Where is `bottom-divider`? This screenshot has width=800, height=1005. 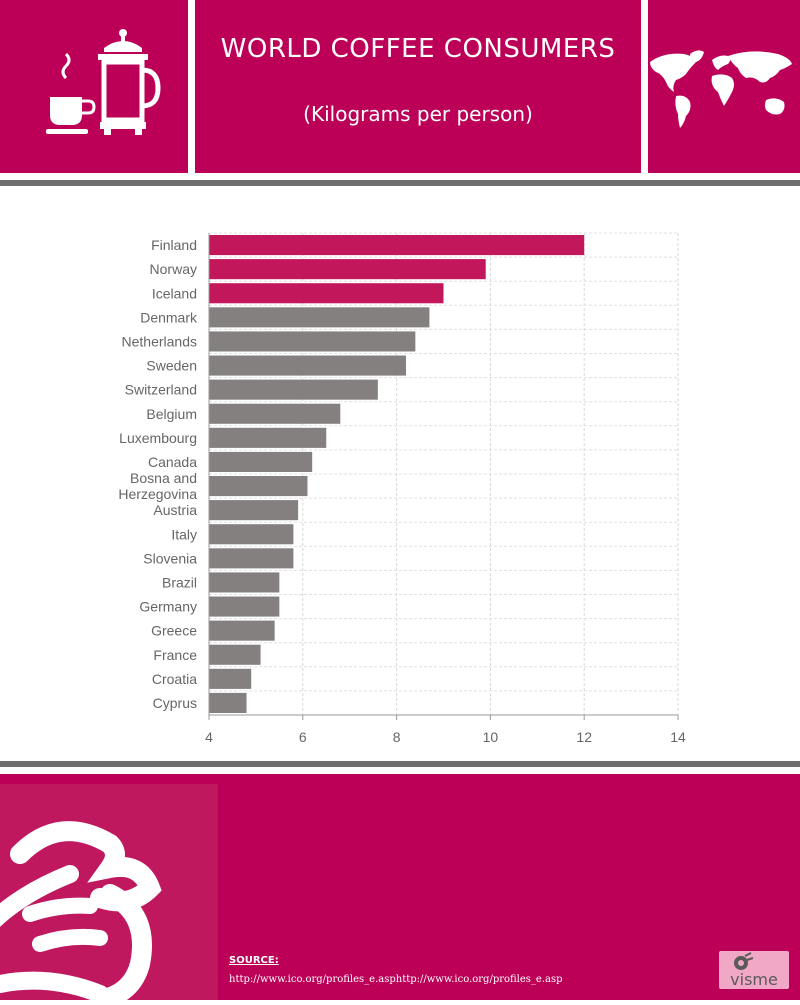 bottom-divider is located at coordinates (400, 764).